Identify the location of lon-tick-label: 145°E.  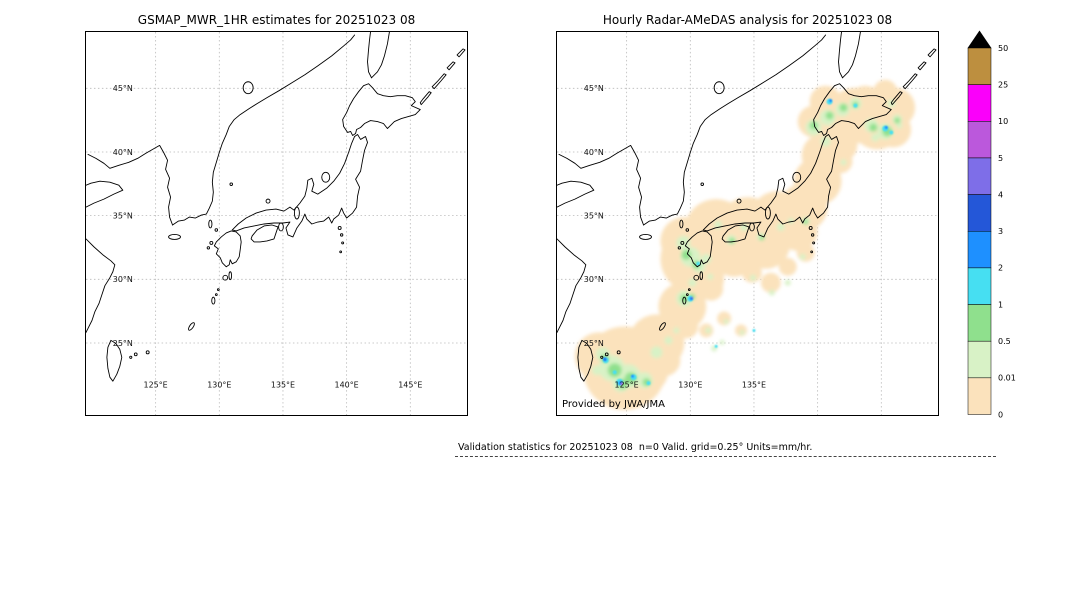
(410, 385).